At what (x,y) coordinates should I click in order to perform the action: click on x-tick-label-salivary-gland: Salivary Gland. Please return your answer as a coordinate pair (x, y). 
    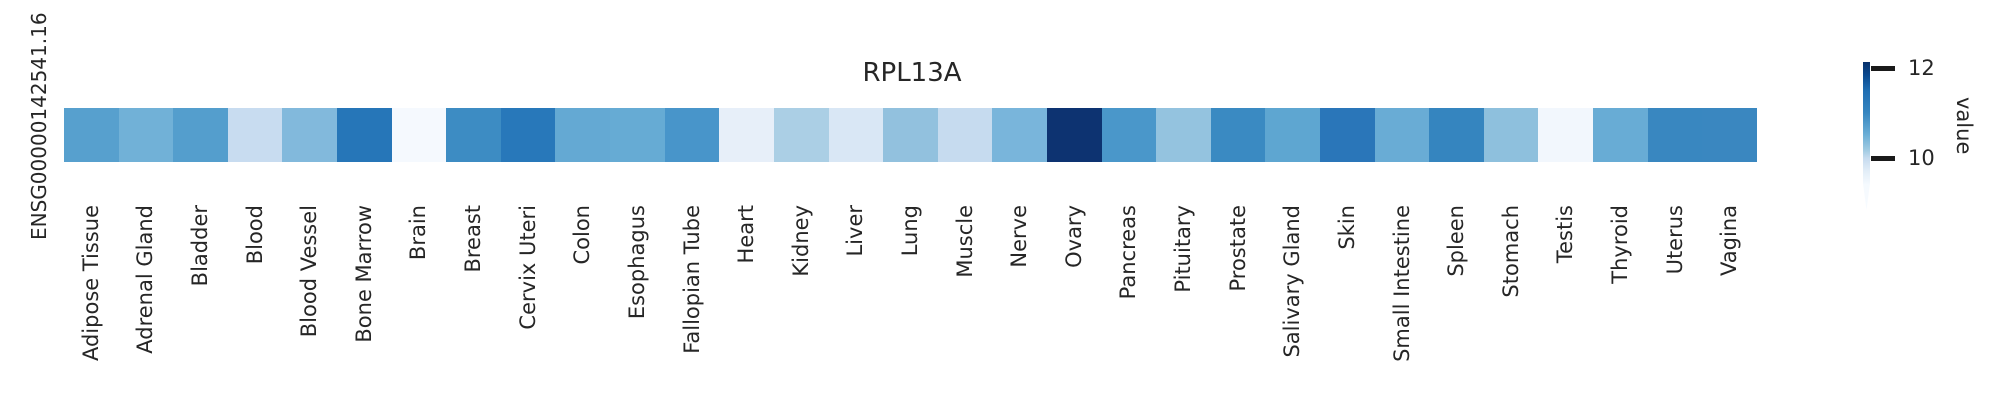
    Looking at the image, I should click on (1292, 281).